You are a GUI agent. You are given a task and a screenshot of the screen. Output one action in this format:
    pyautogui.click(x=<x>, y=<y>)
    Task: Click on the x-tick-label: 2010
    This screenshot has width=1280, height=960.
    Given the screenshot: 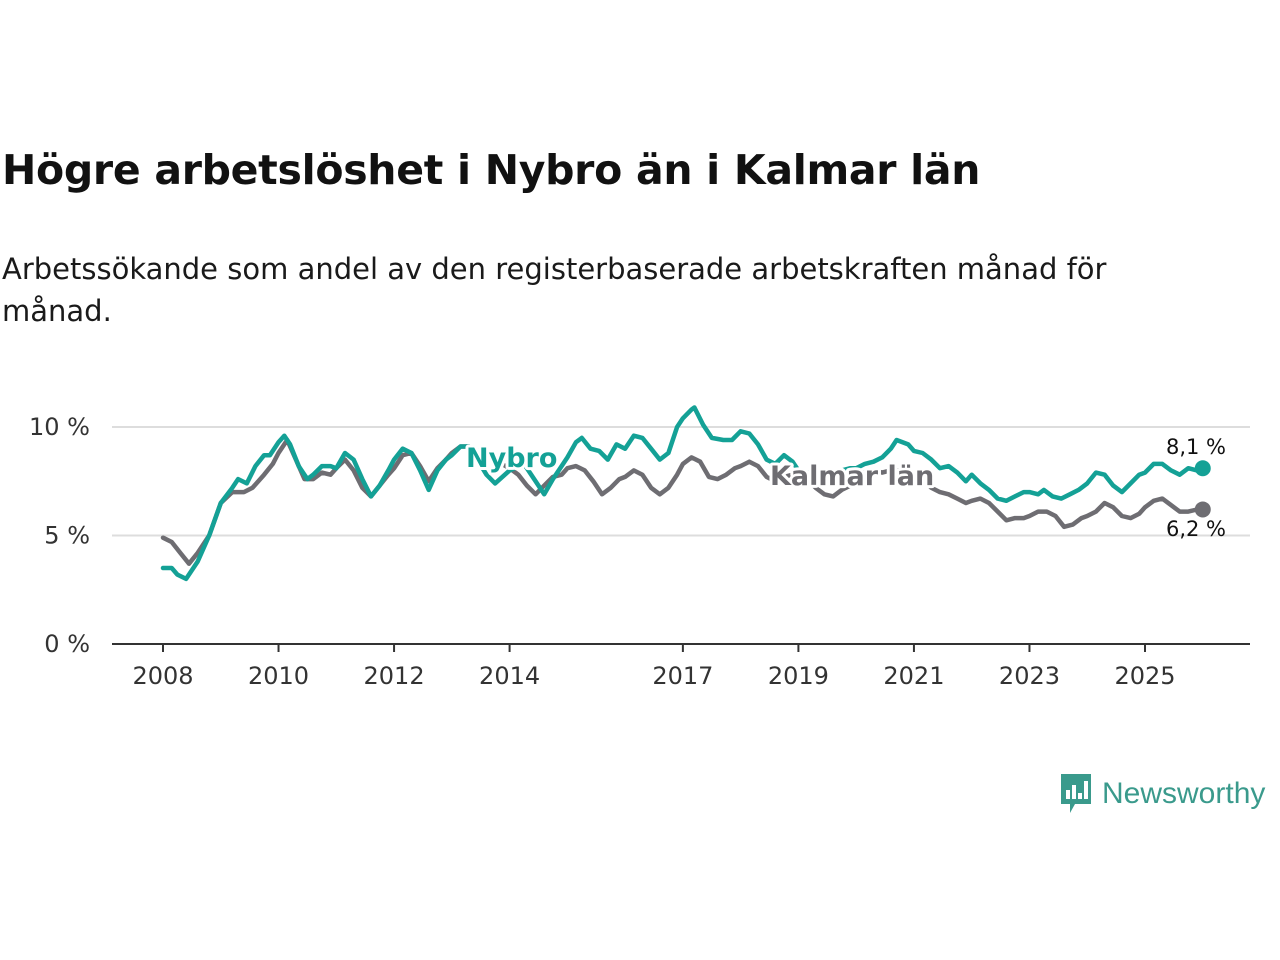 What is the action you would take?
    pyautogui.click(x=278, y=676)
    